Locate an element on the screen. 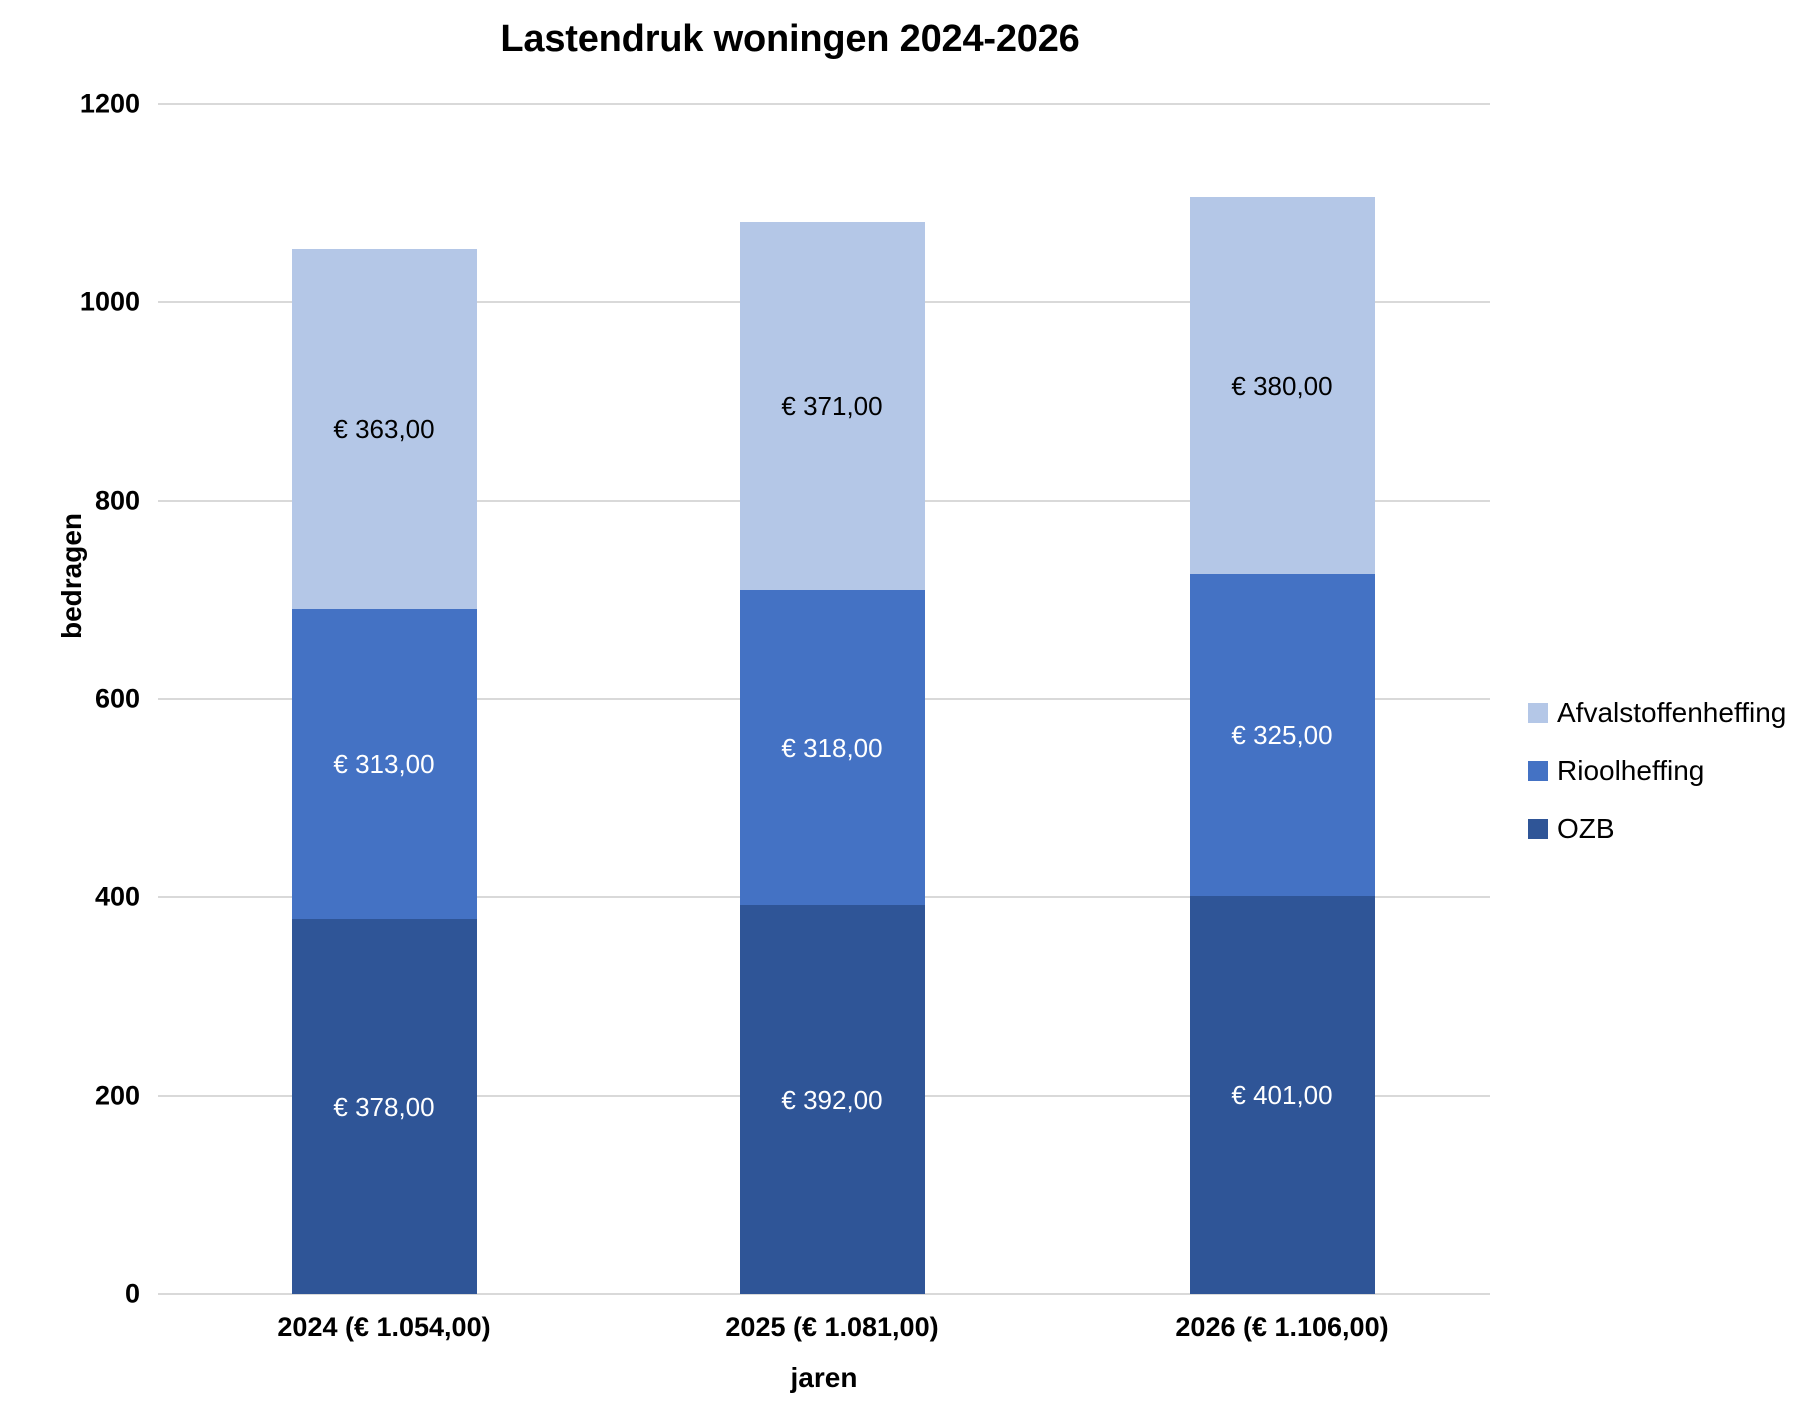  y-axis-tick-label: 600 is located at coordinates (117, 698).